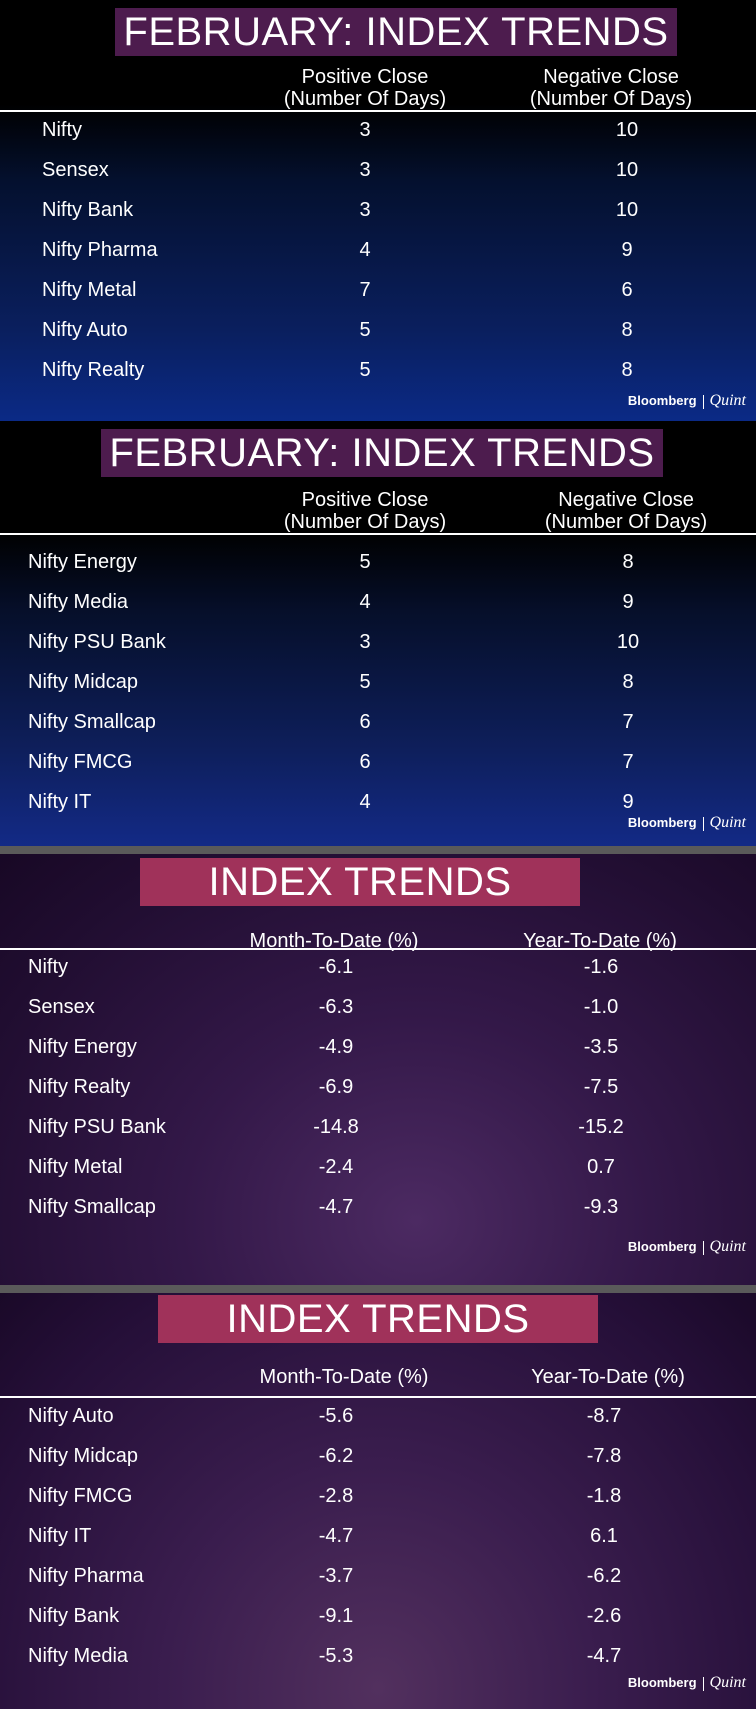  What do you see at coordinates (601, 1047) in the screenshot?
I see `value-col2: -3.5` at bounding box center [601, 1047].